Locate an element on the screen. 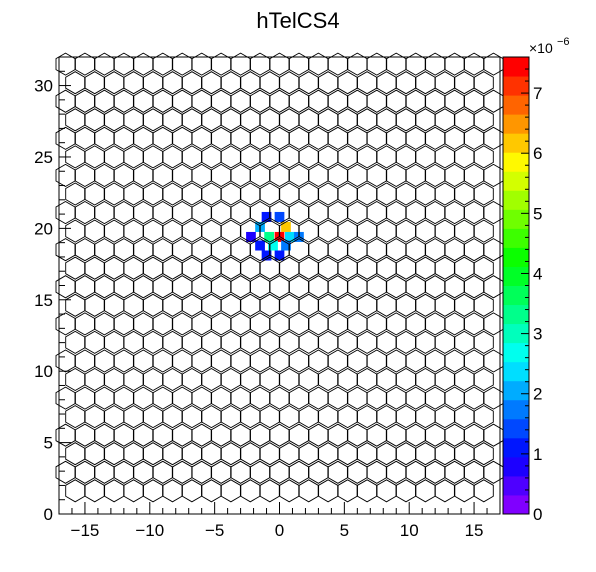 Image resolution: width=596 pixels, height=572 pixels. y-tick-label: 0 is located at coordinates (48, 514).